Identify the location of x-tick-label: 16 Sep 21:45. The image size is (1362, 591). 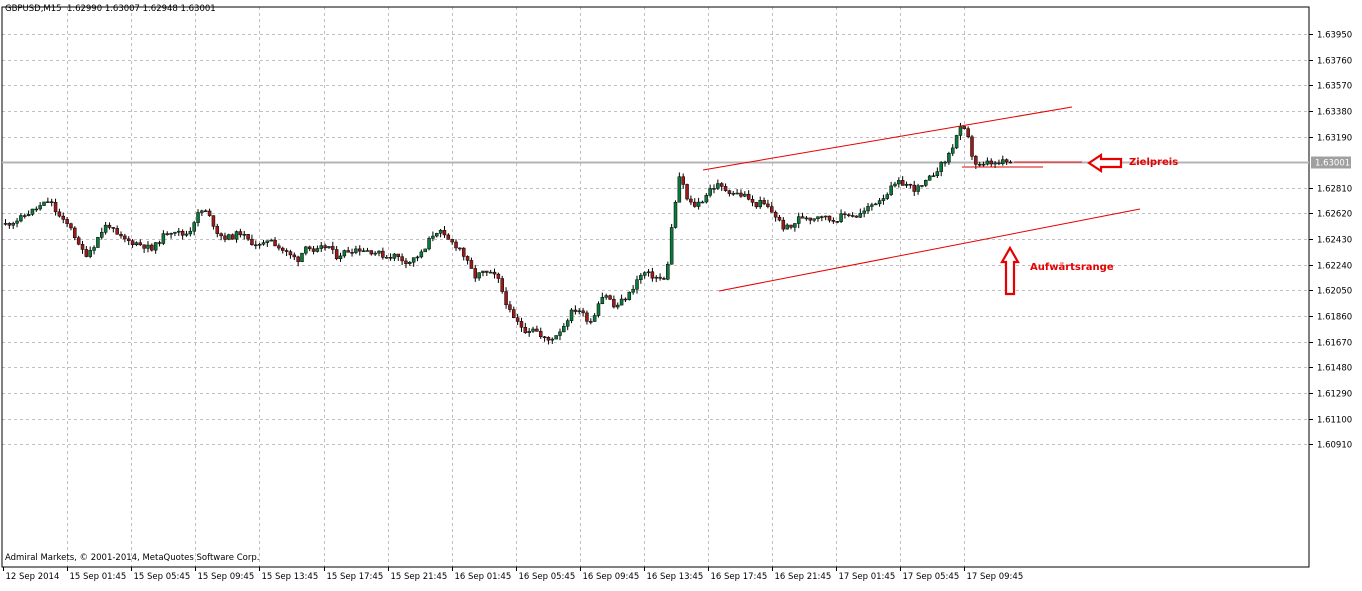
(803, 577).